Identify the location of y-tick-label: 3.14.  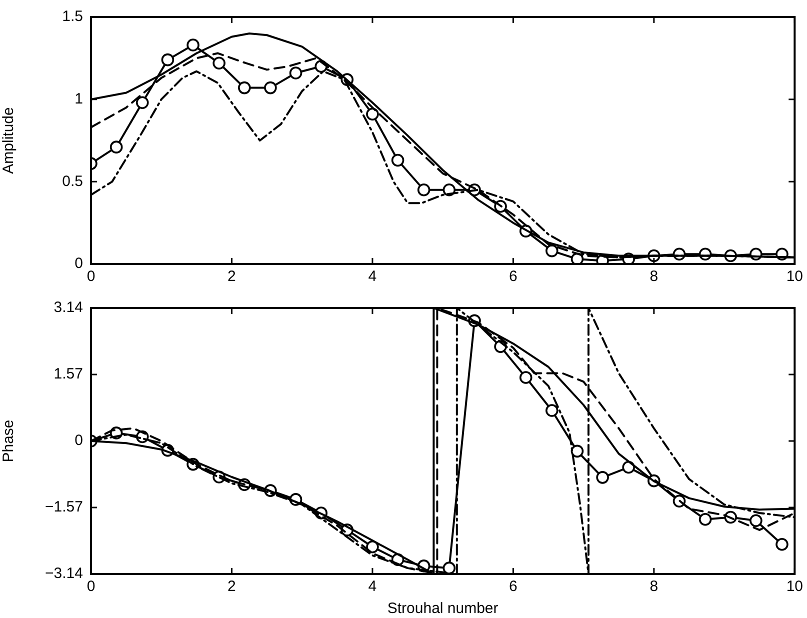
(68, 307).